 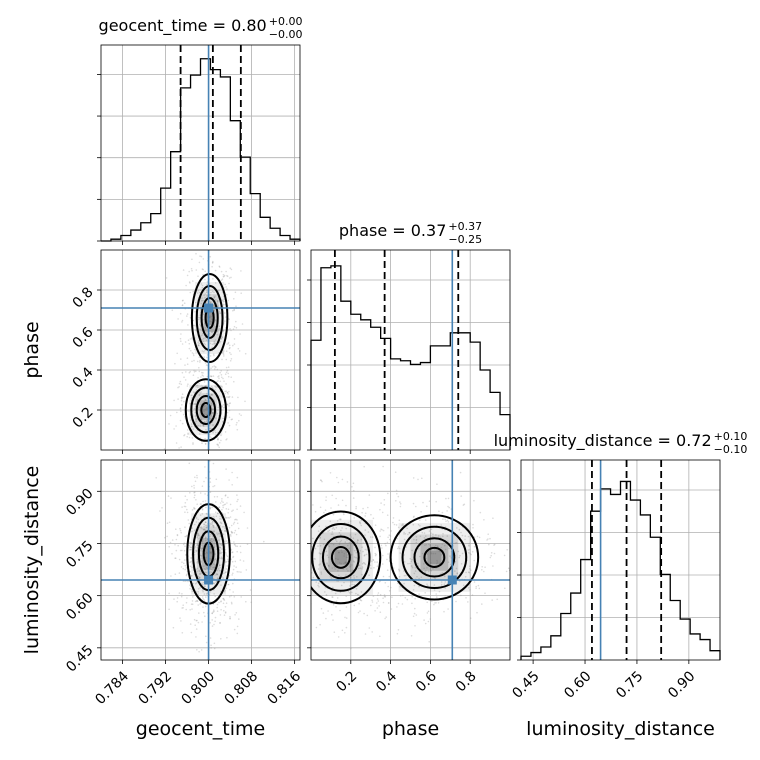 What do you see at coordinates (199, 688) in the screenshot?
I see `x-tick-label: 0.800` at bounding box center [199, 688].